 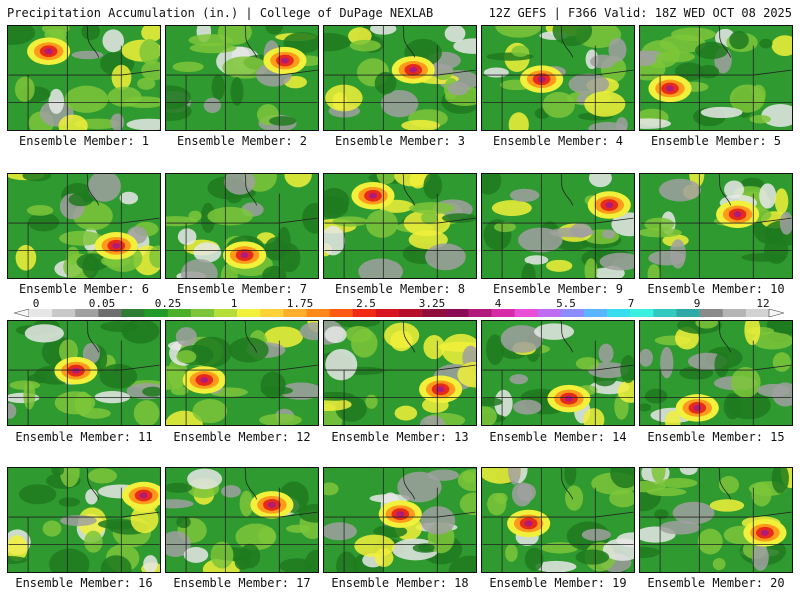 I want to click on ensemble-member-label: Ensemble Member: 14, so click(x=558, y=437).